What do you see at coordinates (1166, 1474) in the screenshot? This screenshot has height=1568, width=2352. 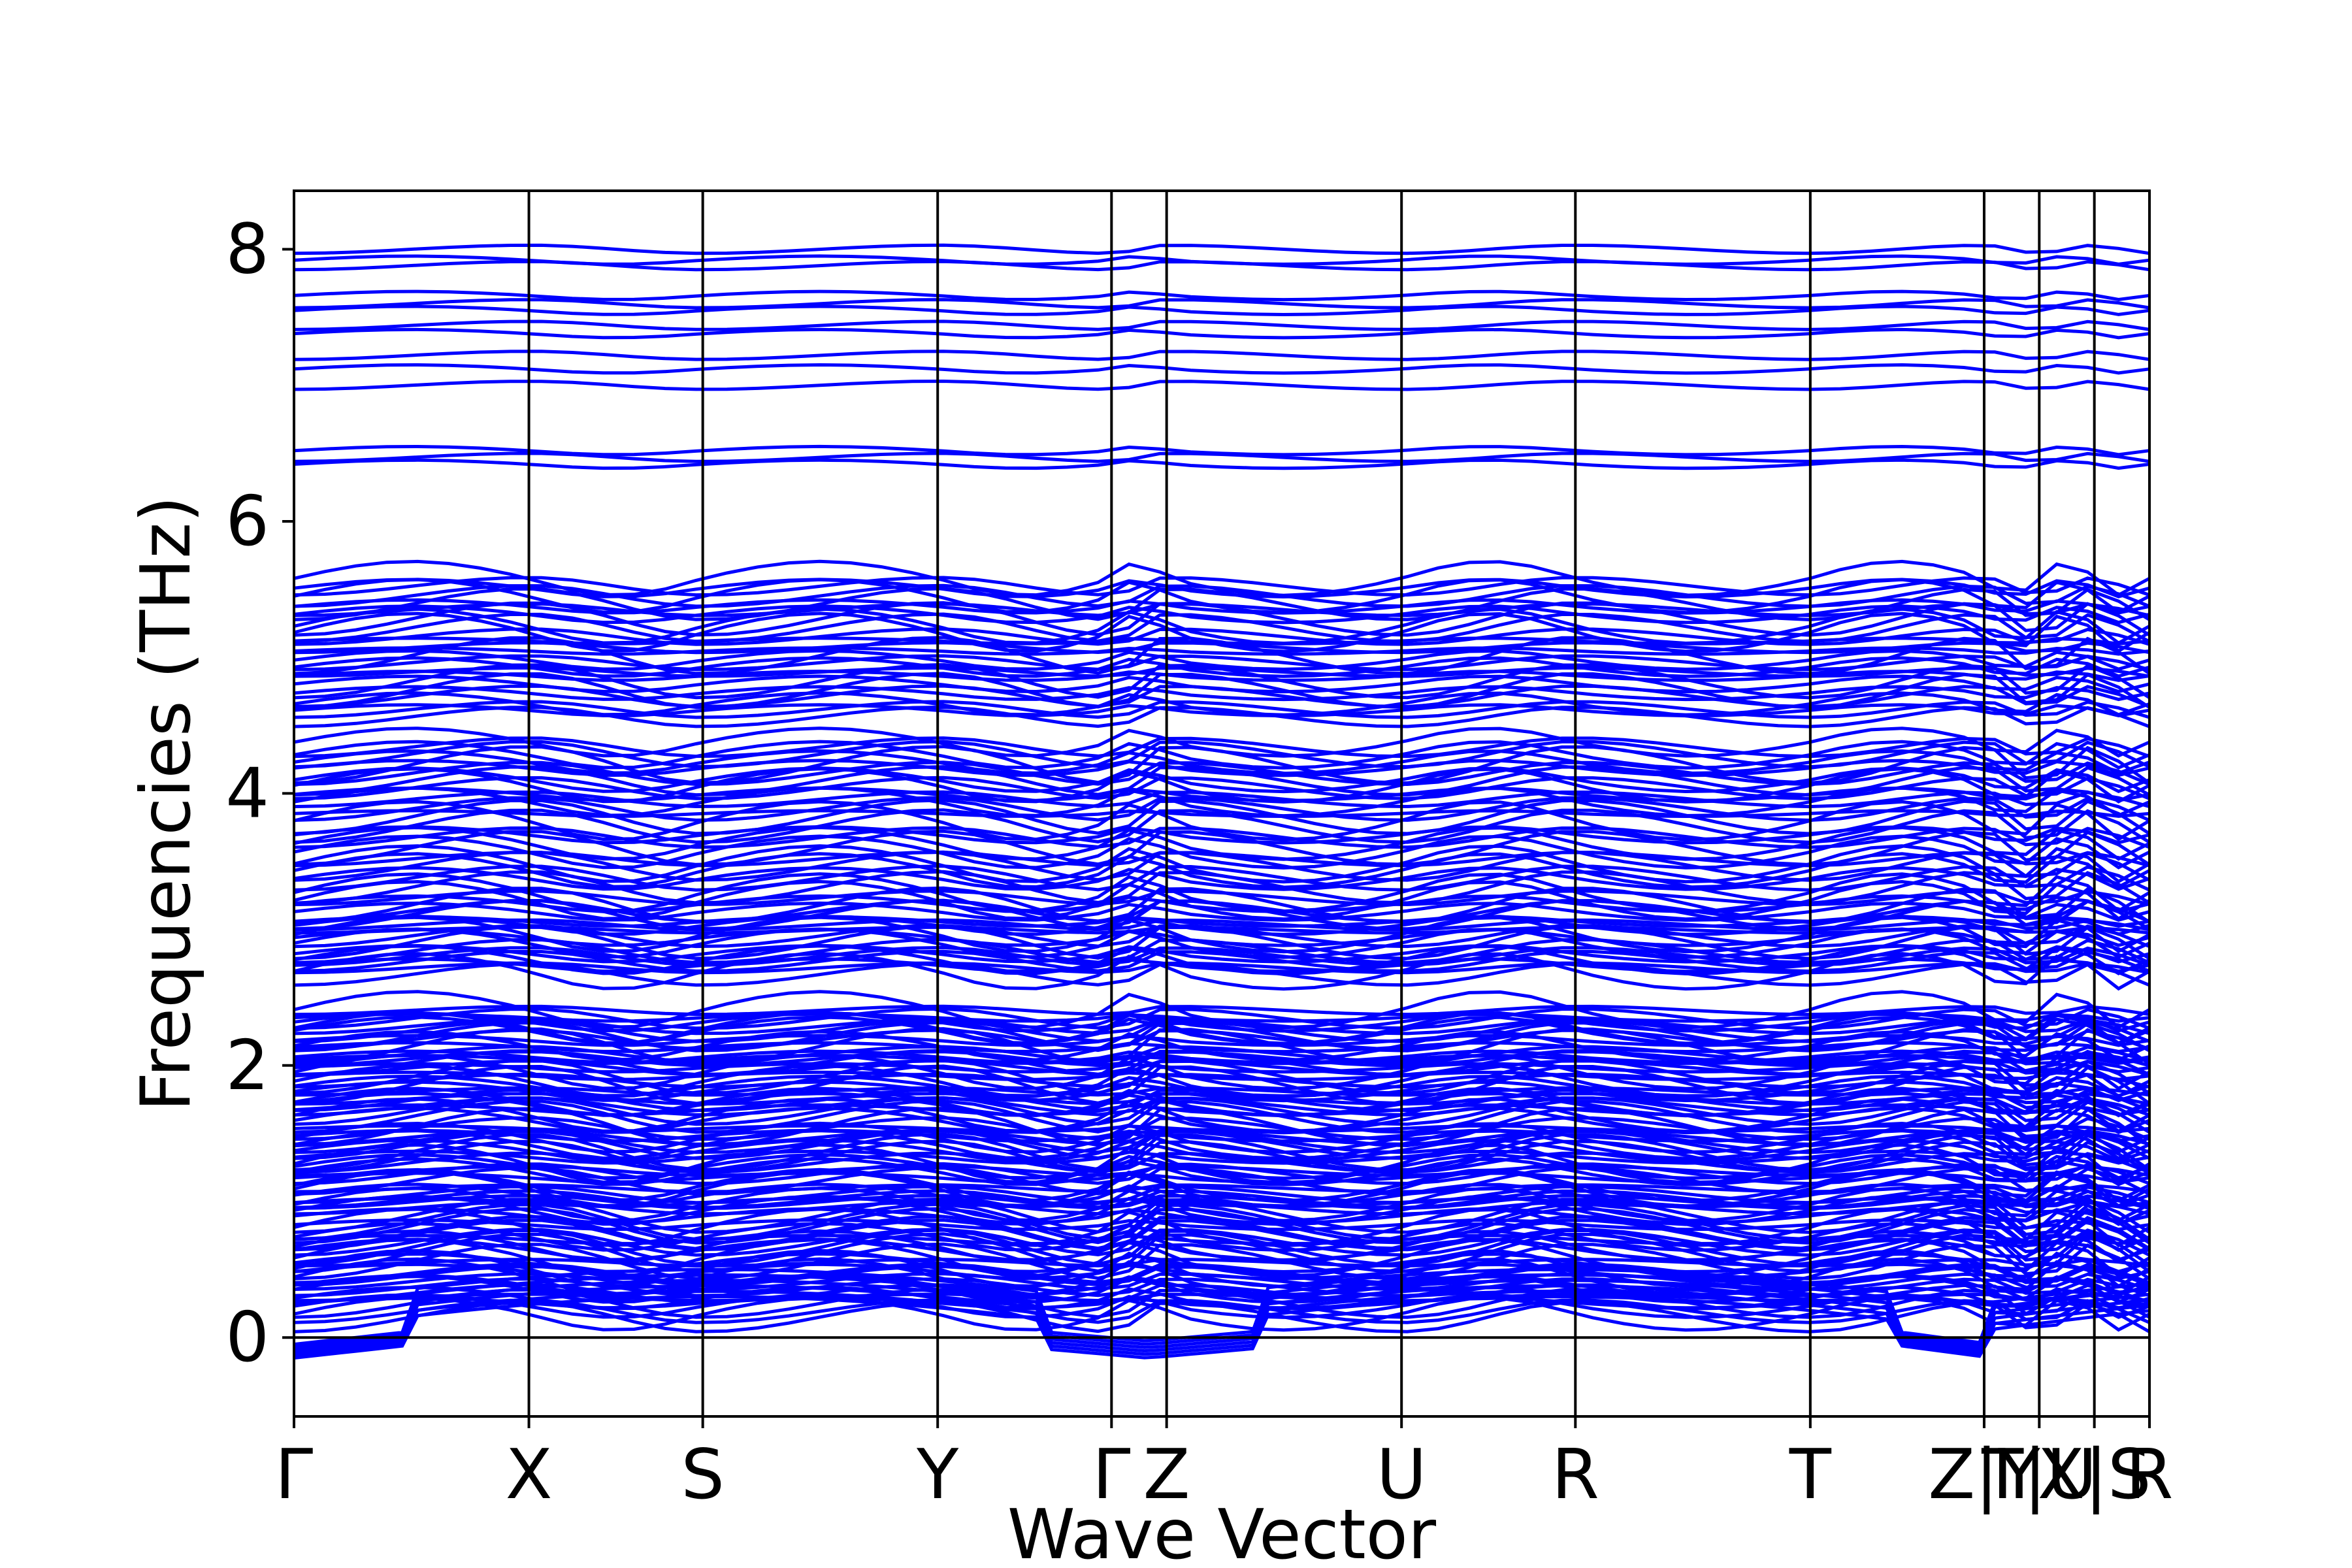 I see `x-tick-label: Z` at bounding box center [1166, 1474].